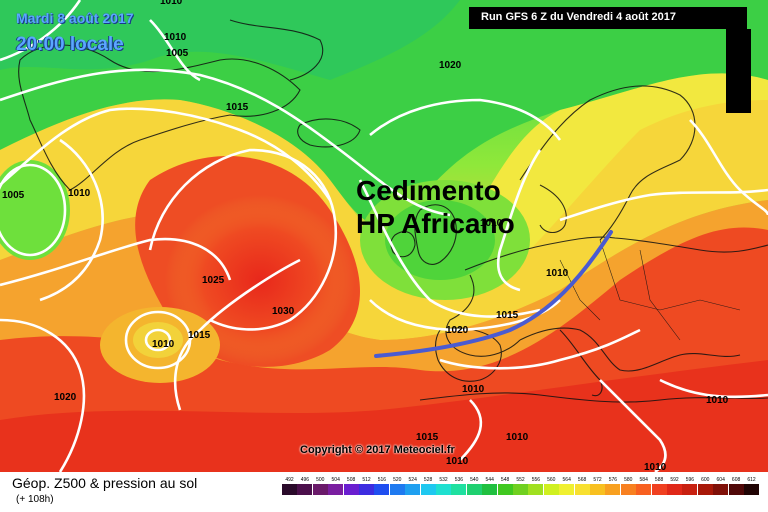 The height and width of the screenshot is (512, 768). Describe the element at coordinates (335, 480) in the screenshot. I see `scale-label: 504` at that location.